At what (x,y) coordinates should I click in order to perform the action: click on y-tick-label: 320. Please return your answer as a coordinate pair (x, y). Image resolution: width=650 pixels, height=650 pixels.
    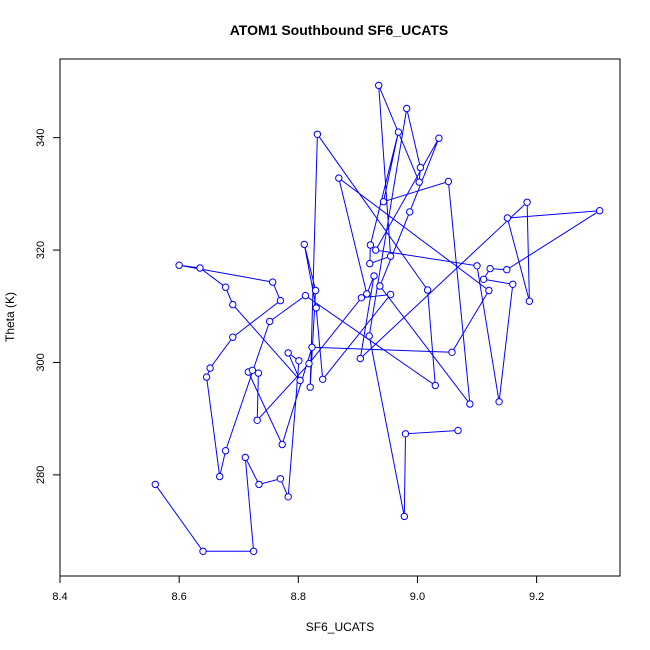
    Looking at the image, I should click on (41, 250).